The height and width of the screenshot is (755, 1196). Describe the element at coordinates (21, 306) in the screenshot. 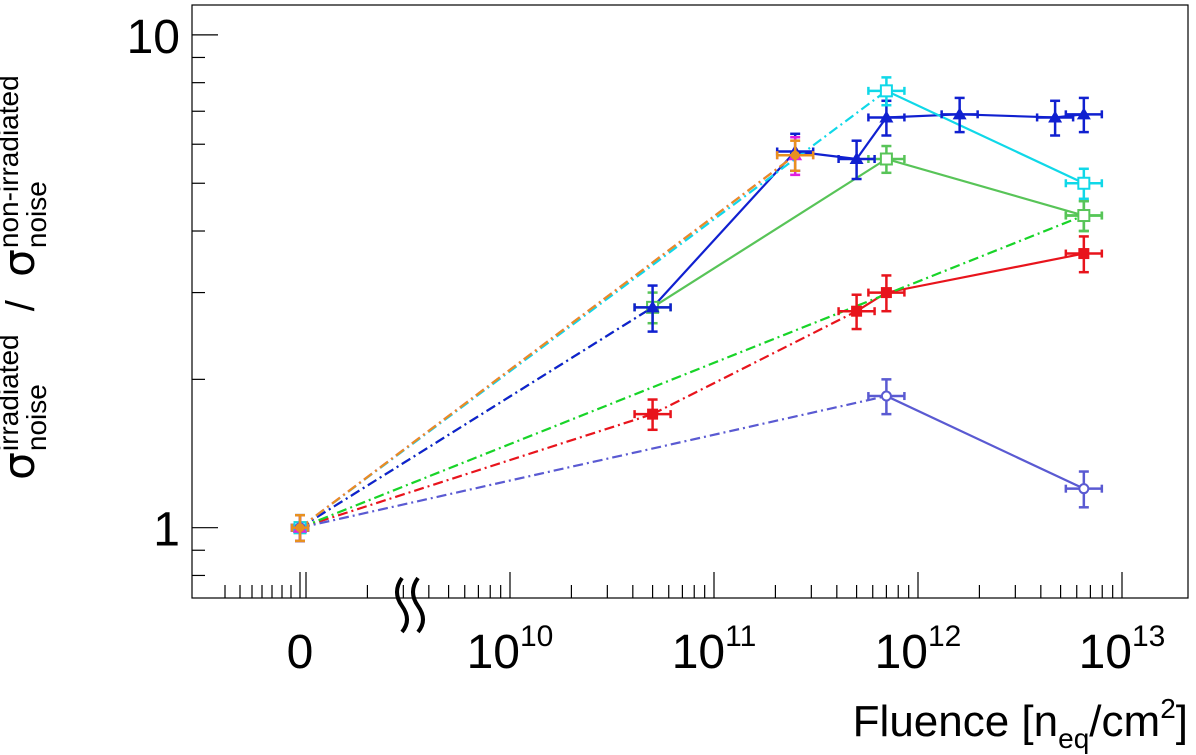

I see `y-slash: /` at that location.